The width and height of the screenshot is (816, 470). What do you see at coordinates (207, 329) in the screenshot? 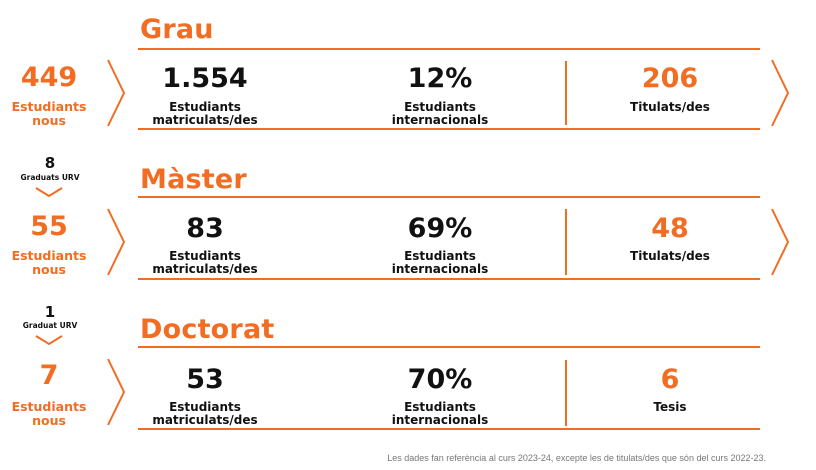
I see `section-title-doctorat: Doctorat` at bounding box center [207, 329].